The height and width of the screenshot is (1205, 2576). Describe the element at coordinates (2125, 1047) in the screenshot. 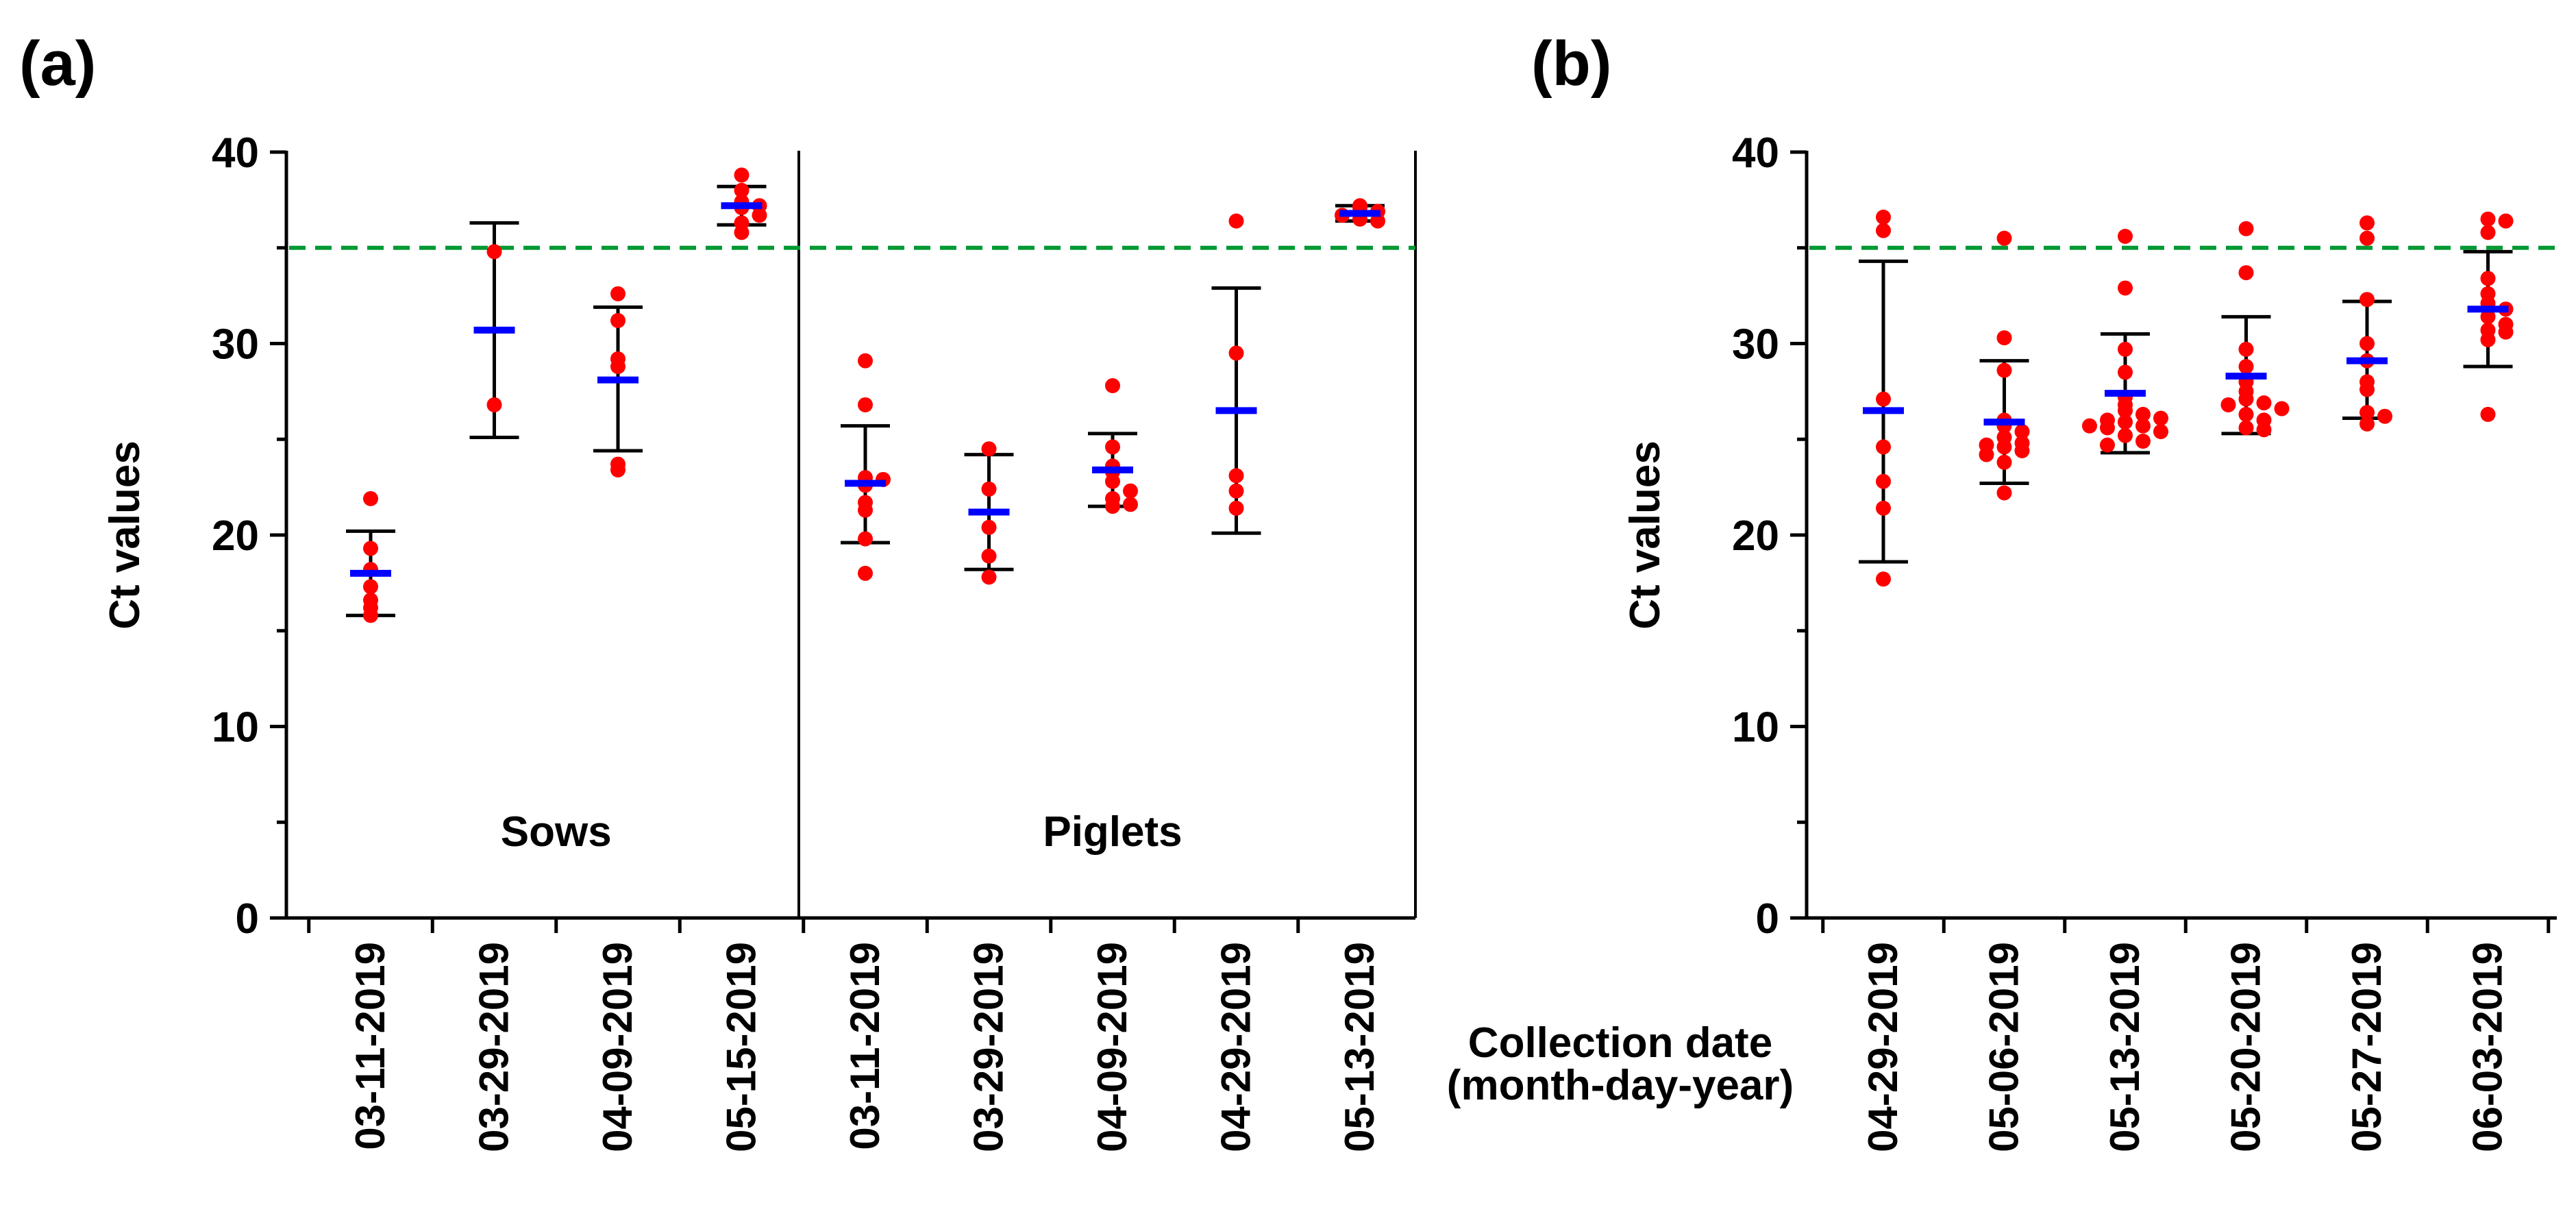

I see `x-tick-label: 05-13-2019` at that location.